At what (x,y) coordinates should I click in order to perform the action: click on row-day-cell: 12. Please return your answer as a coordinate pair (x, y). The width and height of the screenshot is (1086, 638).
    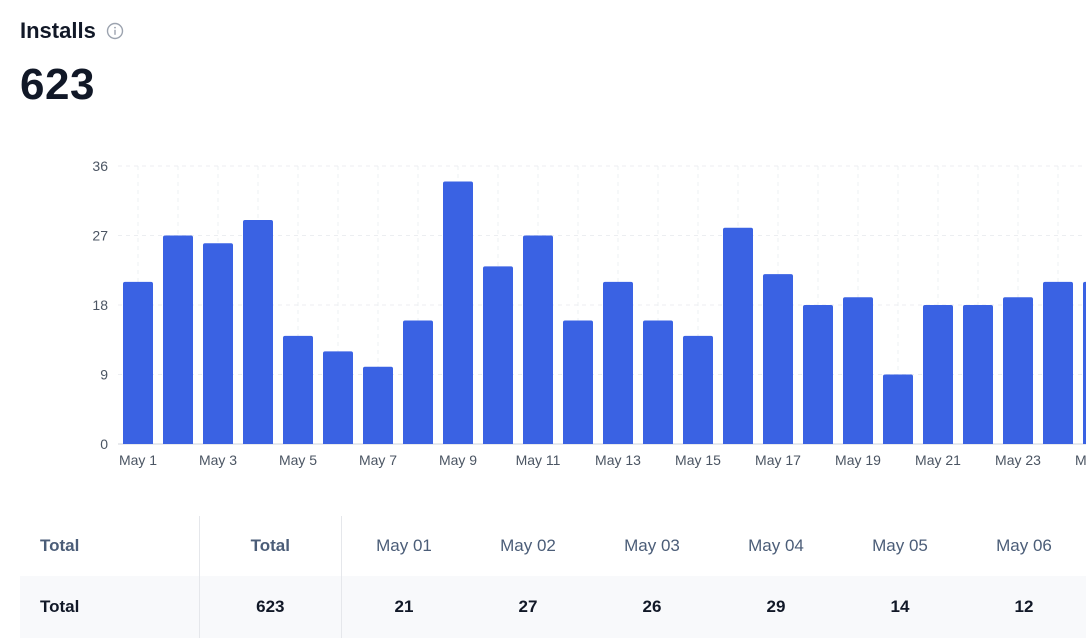
    Looking at the image, I should click on (1024, 606).